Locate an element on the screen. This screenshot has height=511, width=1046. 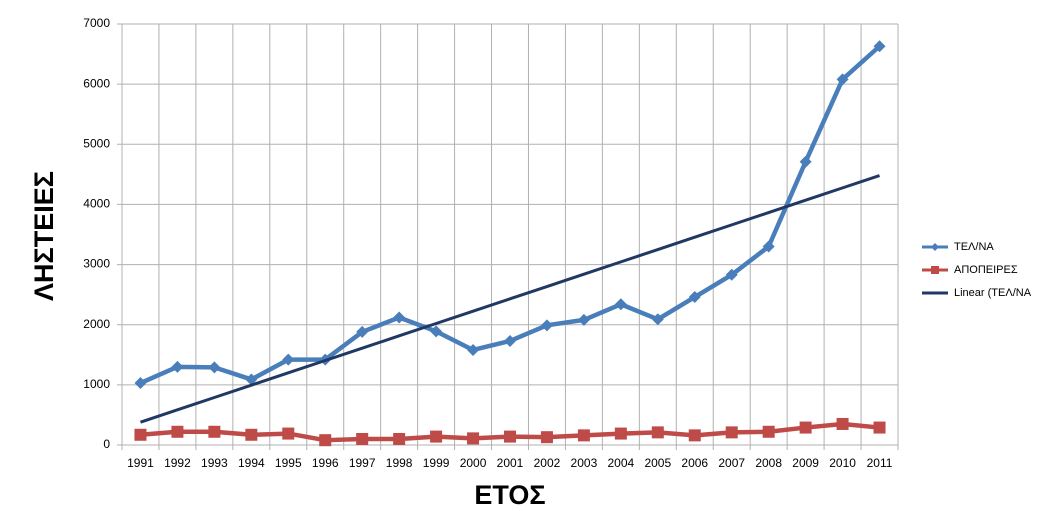
legend-label: Linear (ΤΕΛ/ΝΑ is located at coordinates (993, 293).